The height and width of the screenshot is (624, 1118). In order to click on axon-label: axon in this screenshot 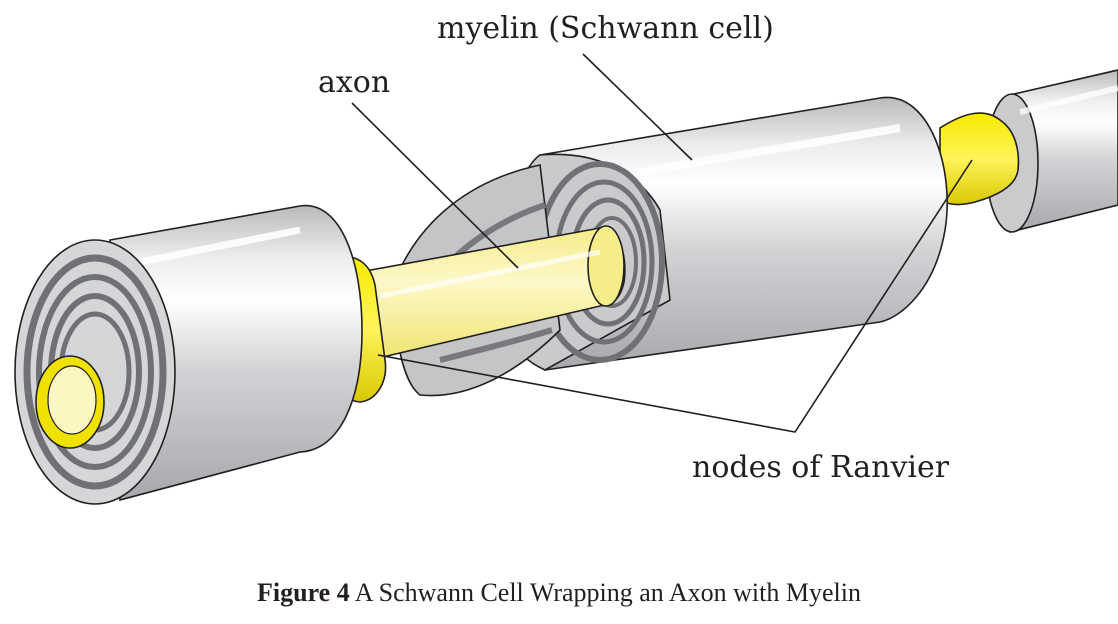, I will do `click(354, 82)`.